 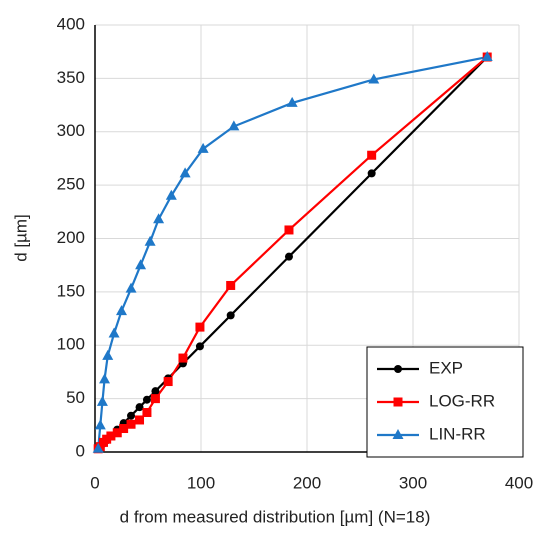 What do you see at coordinates (94, 482) in the screenshot?
I see `x-tick-label: 0` at bounding box center [94, 482].